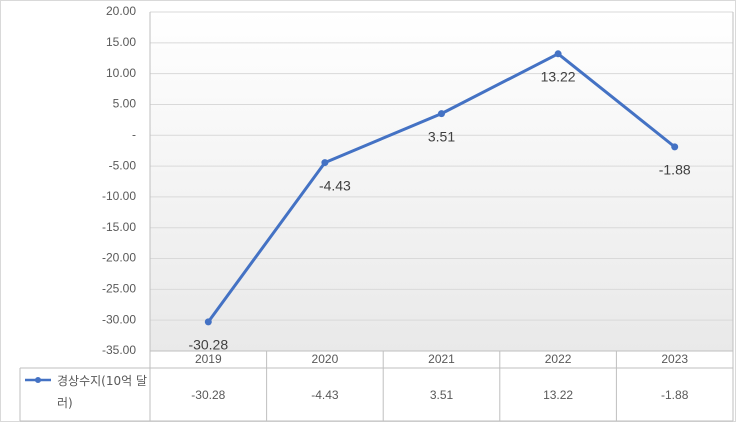  What do you see at coordinates (335, 185) in the screenshot?
I see `data-label: -4.43` at bounding box center [335, 185].